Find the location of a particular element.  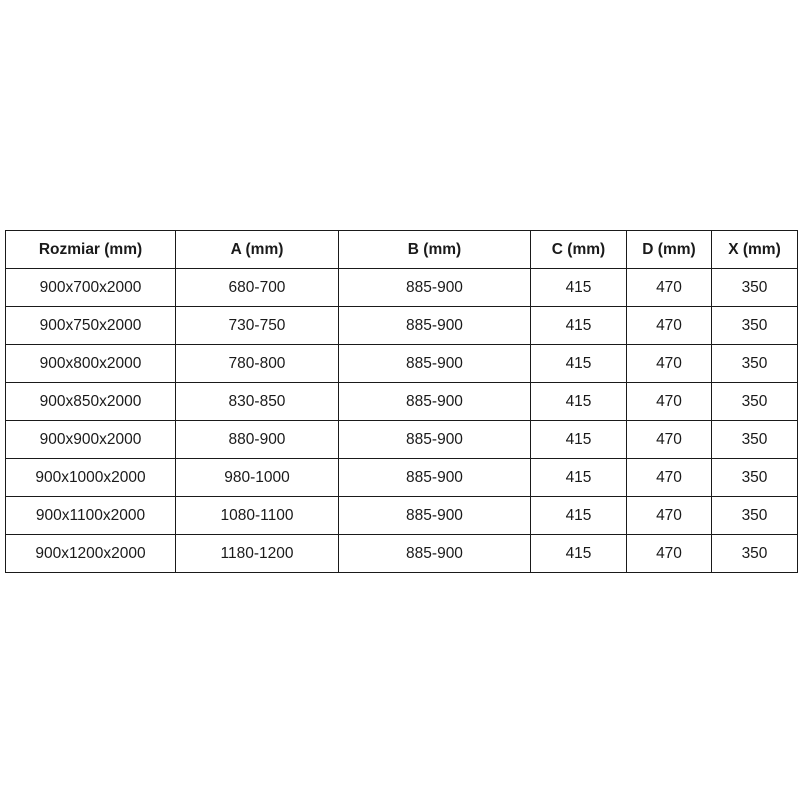

cell-a: 680-700 is located at coordinates (257, 287).